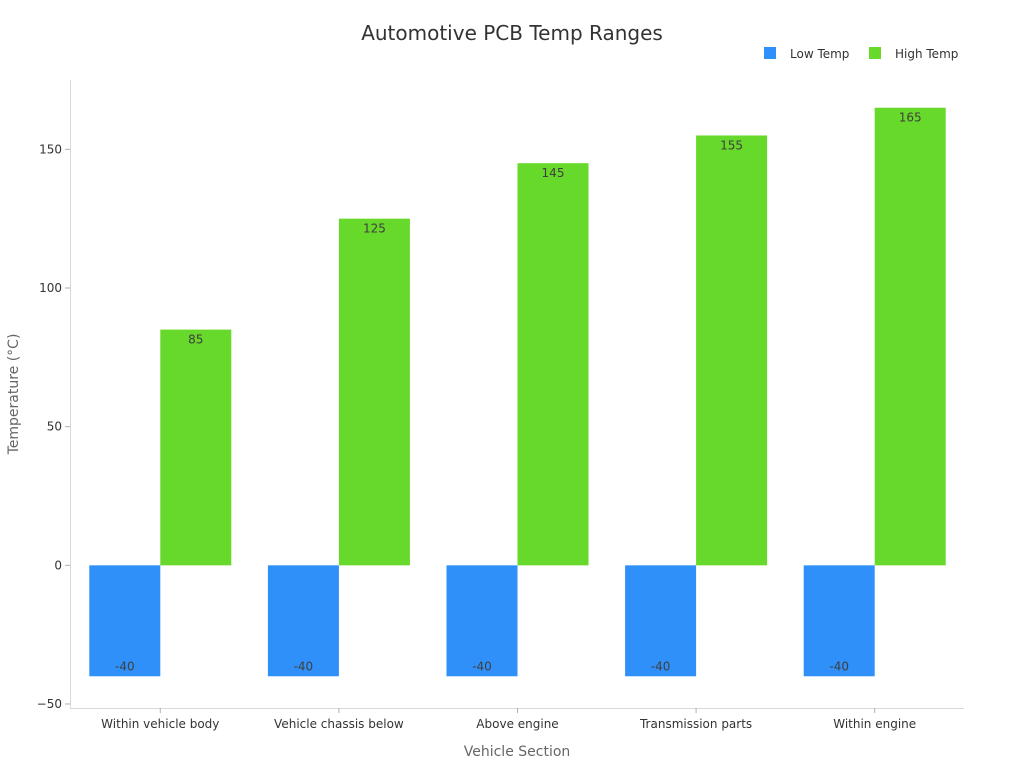 The height and width of the screenshot is (768, 1024). I want to click on data-label-high-temp: 165, so click(910, 118).